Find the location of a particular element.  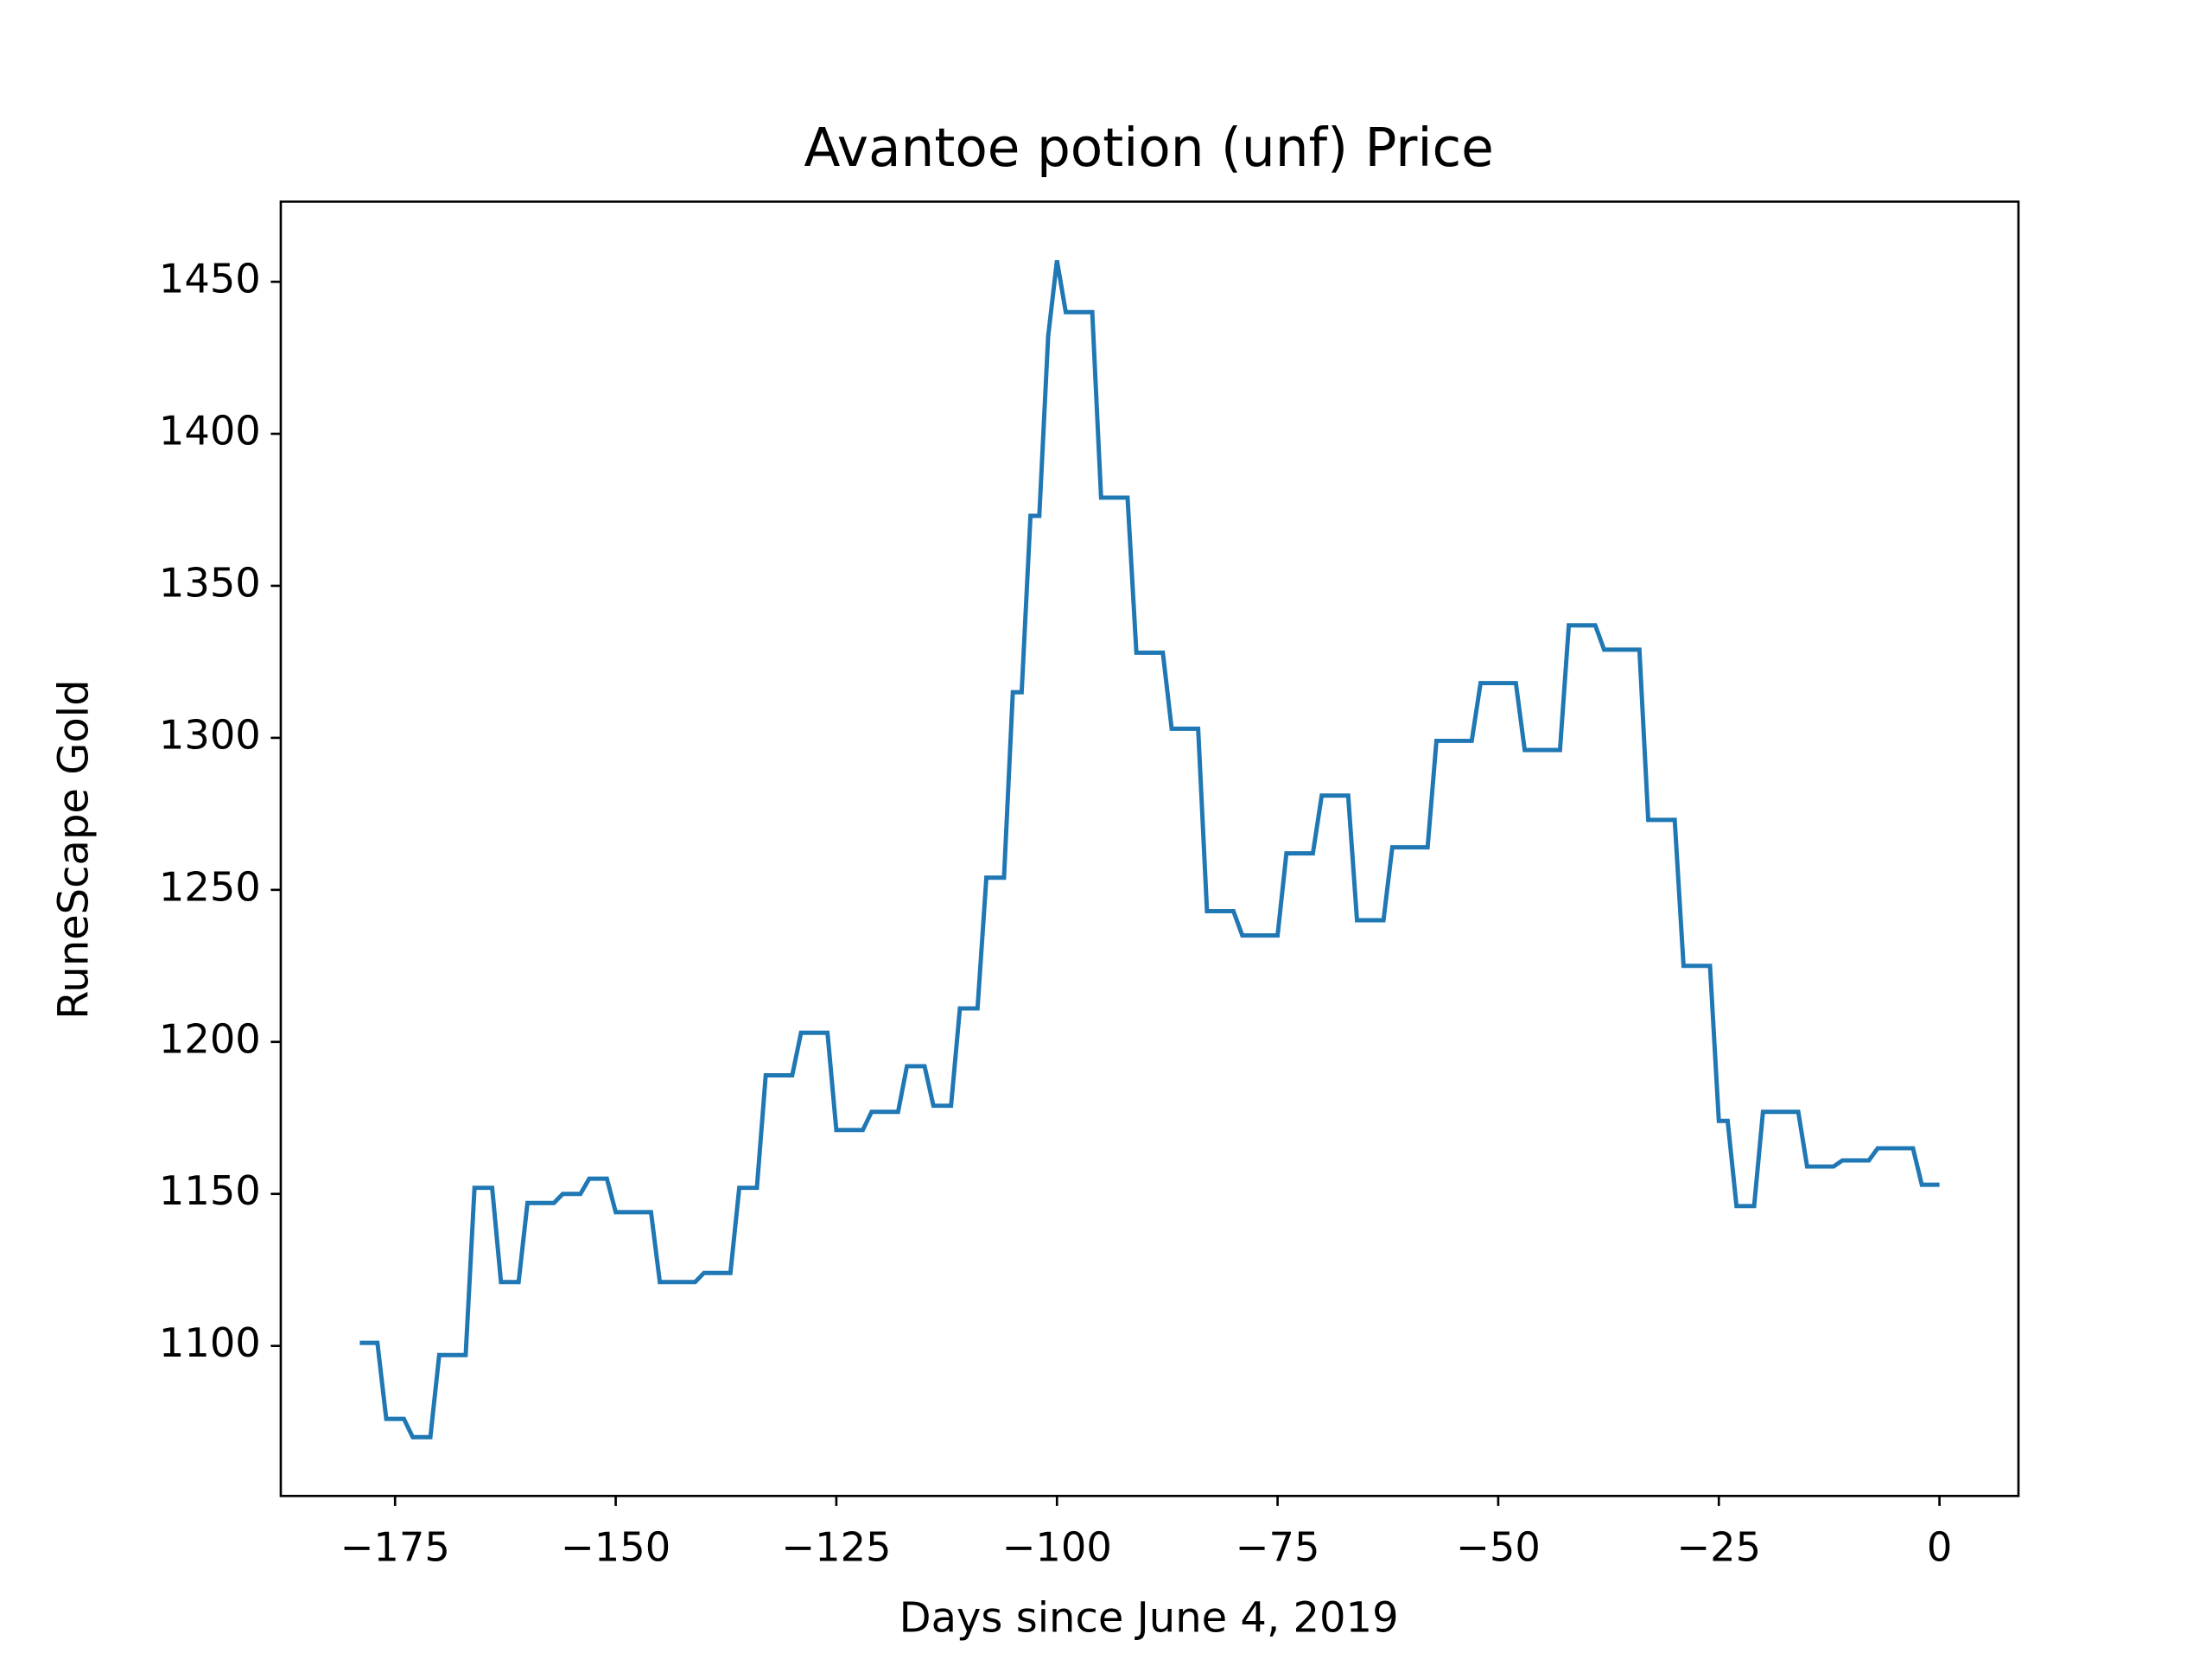

x-tick-label: 0 is located at coordinates (1939, 1547).